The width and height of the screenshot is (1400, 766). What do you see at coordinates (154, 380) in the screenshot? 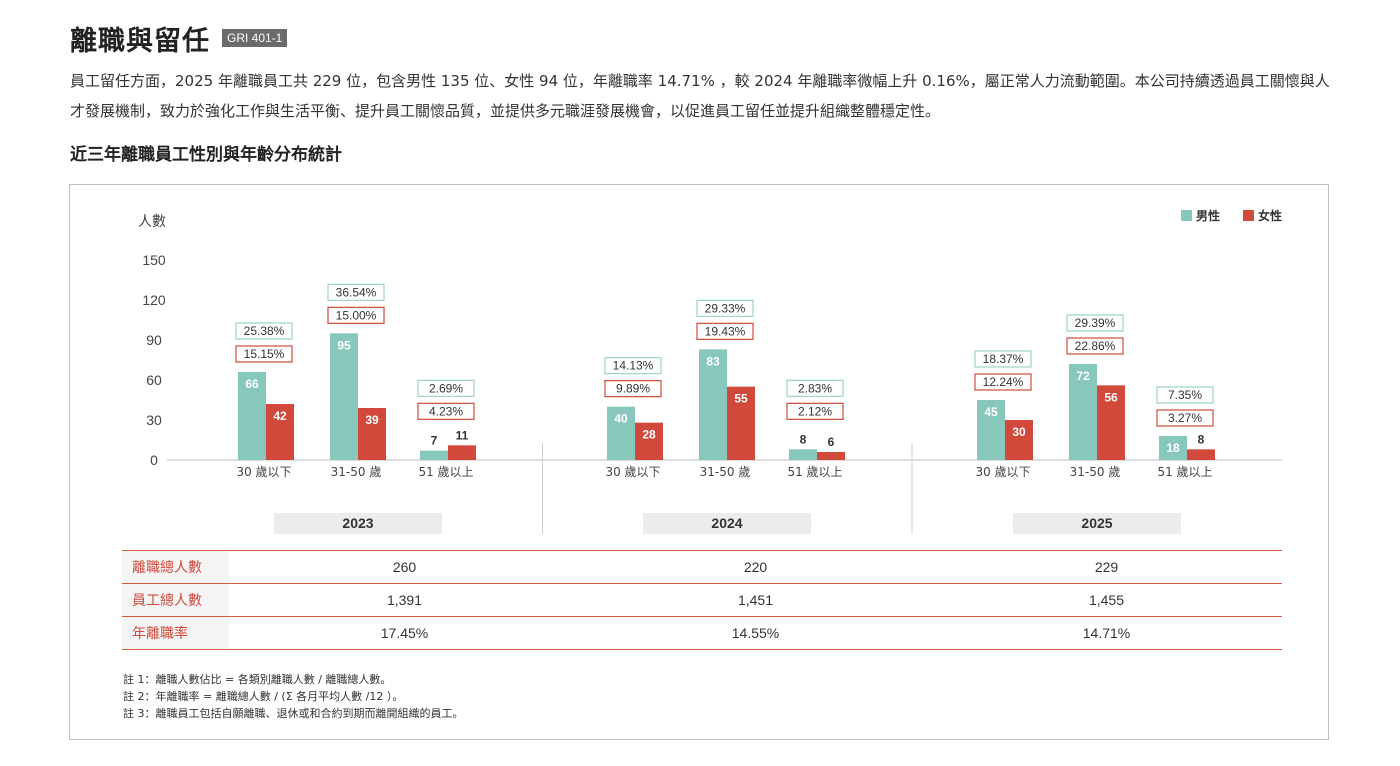
I see `y-tick-label: 60` at bounding box center [154, 380].